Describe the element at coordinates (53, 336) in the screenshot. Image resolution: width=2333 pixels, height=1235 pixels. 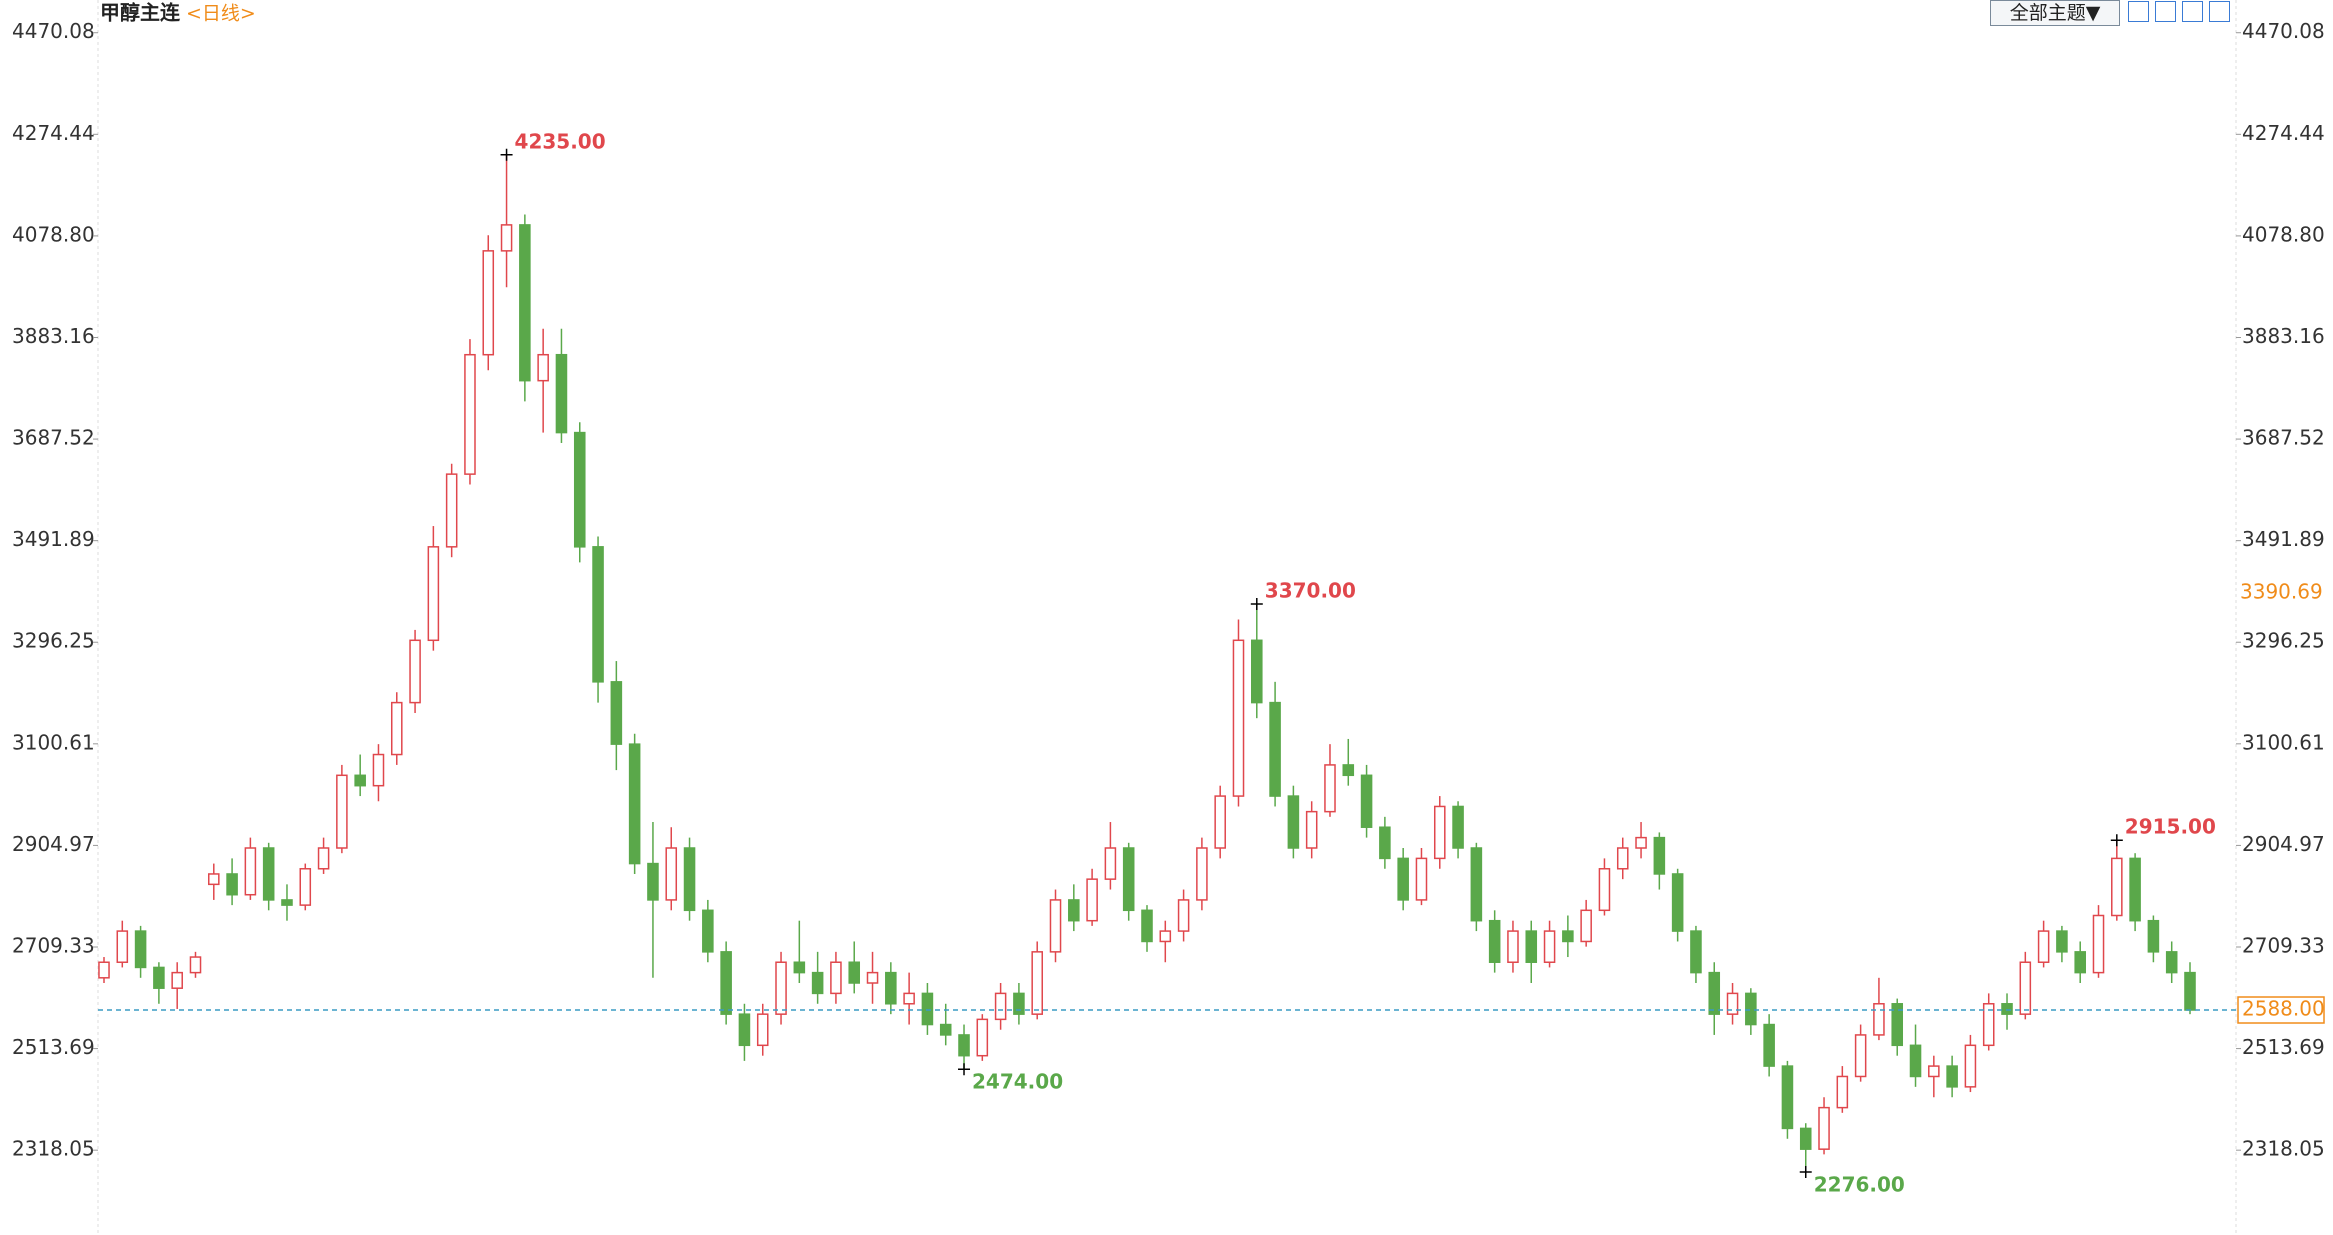
I see `y-tick-label: 3883.16` at that location.